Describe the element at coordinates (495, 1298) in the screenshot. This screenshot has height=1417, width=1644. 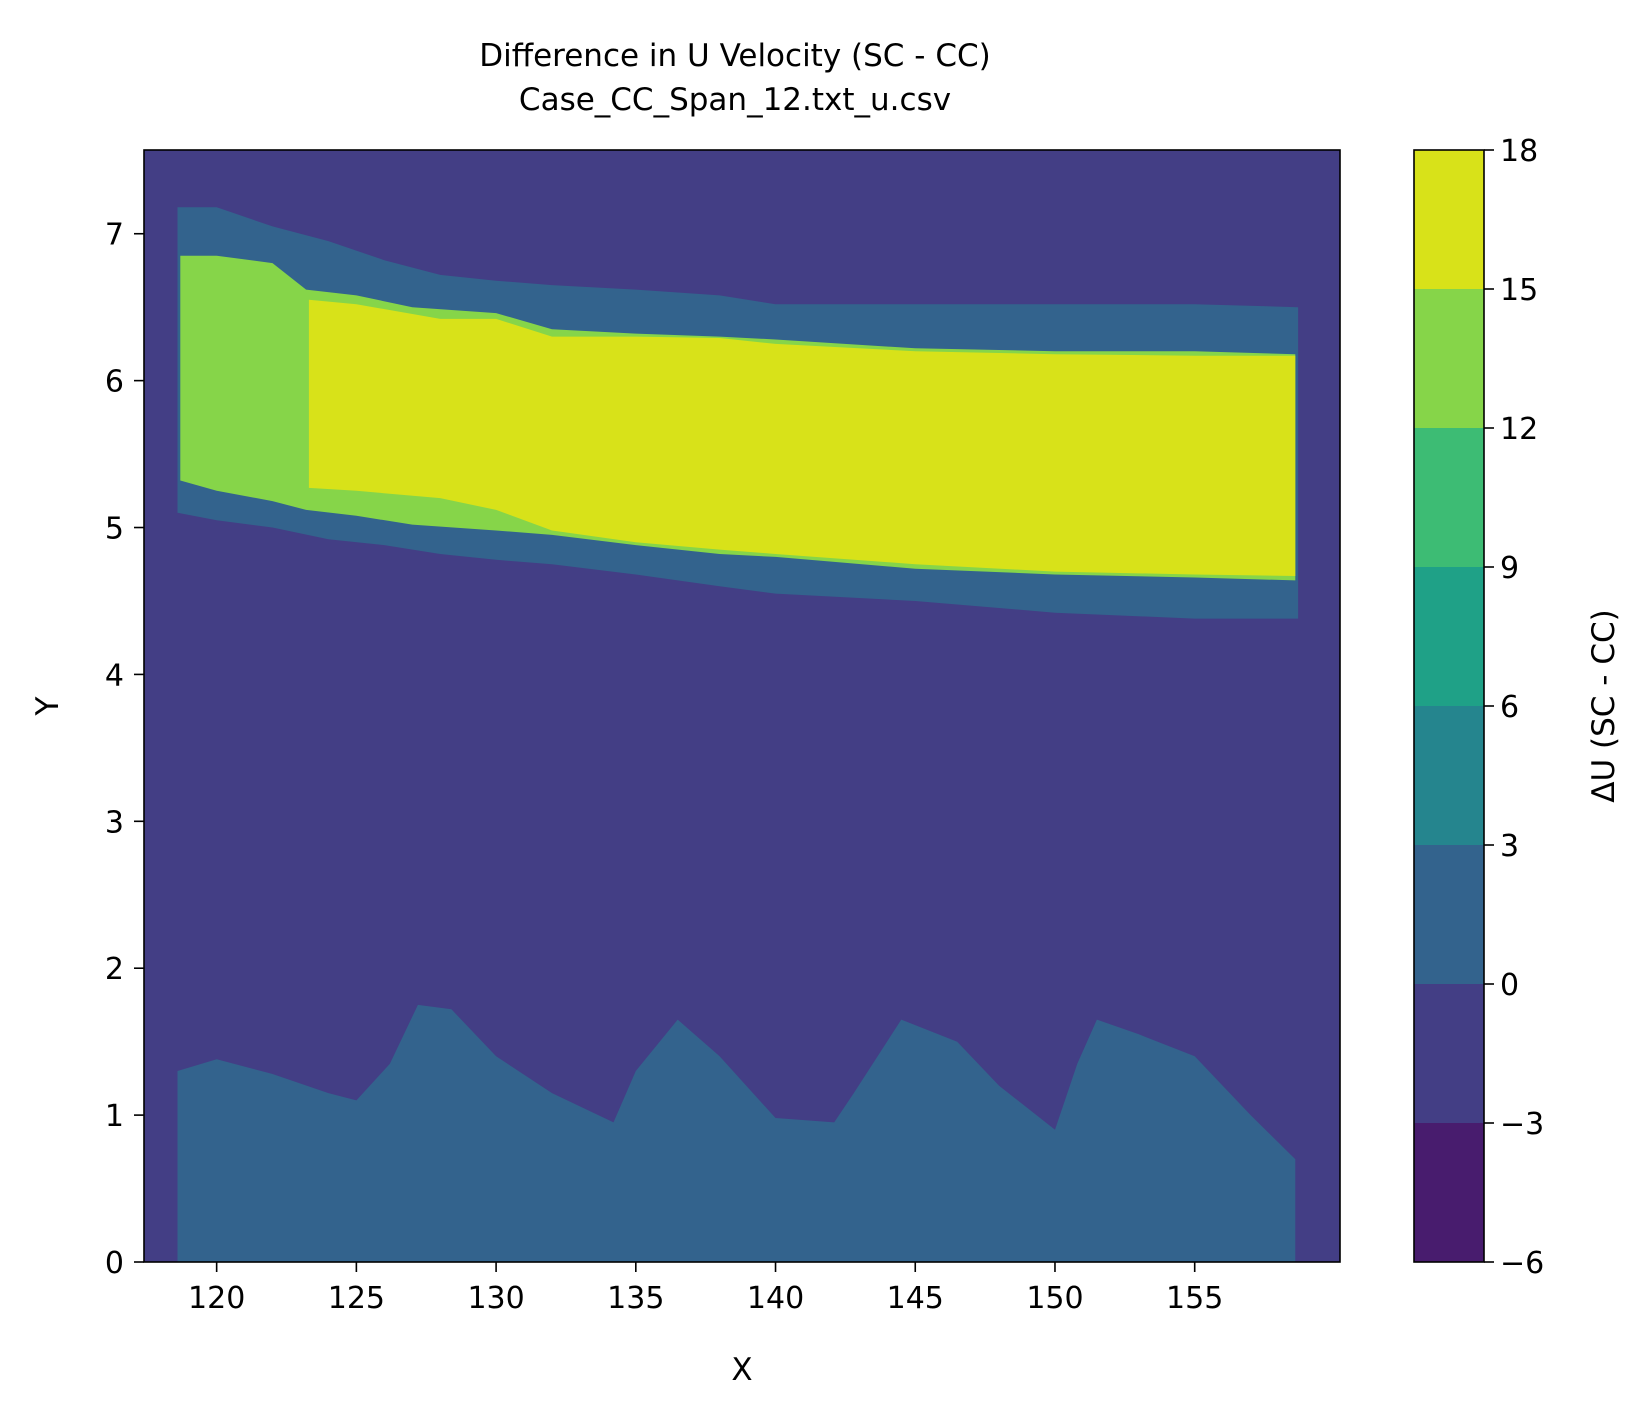
I see `x-tick-label: 130` at that location.